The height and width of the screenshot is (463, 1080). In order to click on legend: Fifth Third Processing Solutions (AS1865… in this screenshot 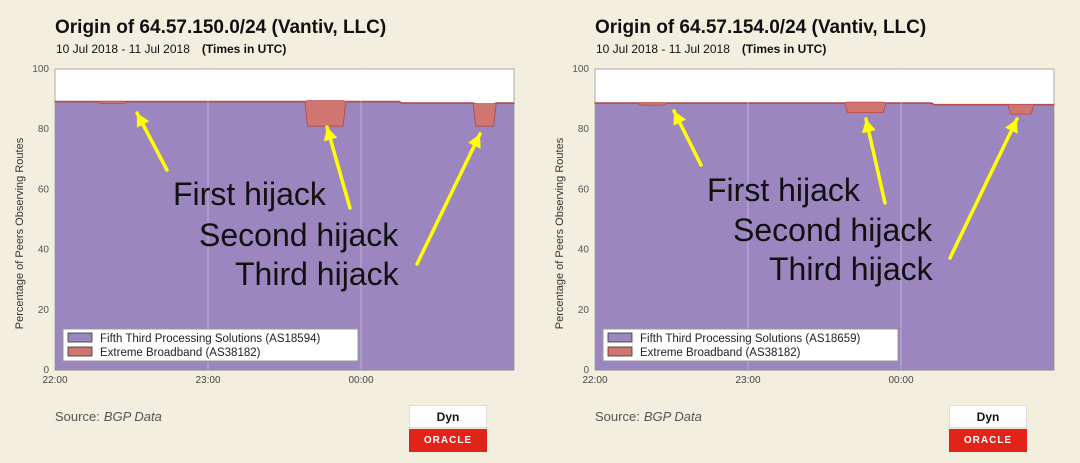, I will do `click(750, 345)`.